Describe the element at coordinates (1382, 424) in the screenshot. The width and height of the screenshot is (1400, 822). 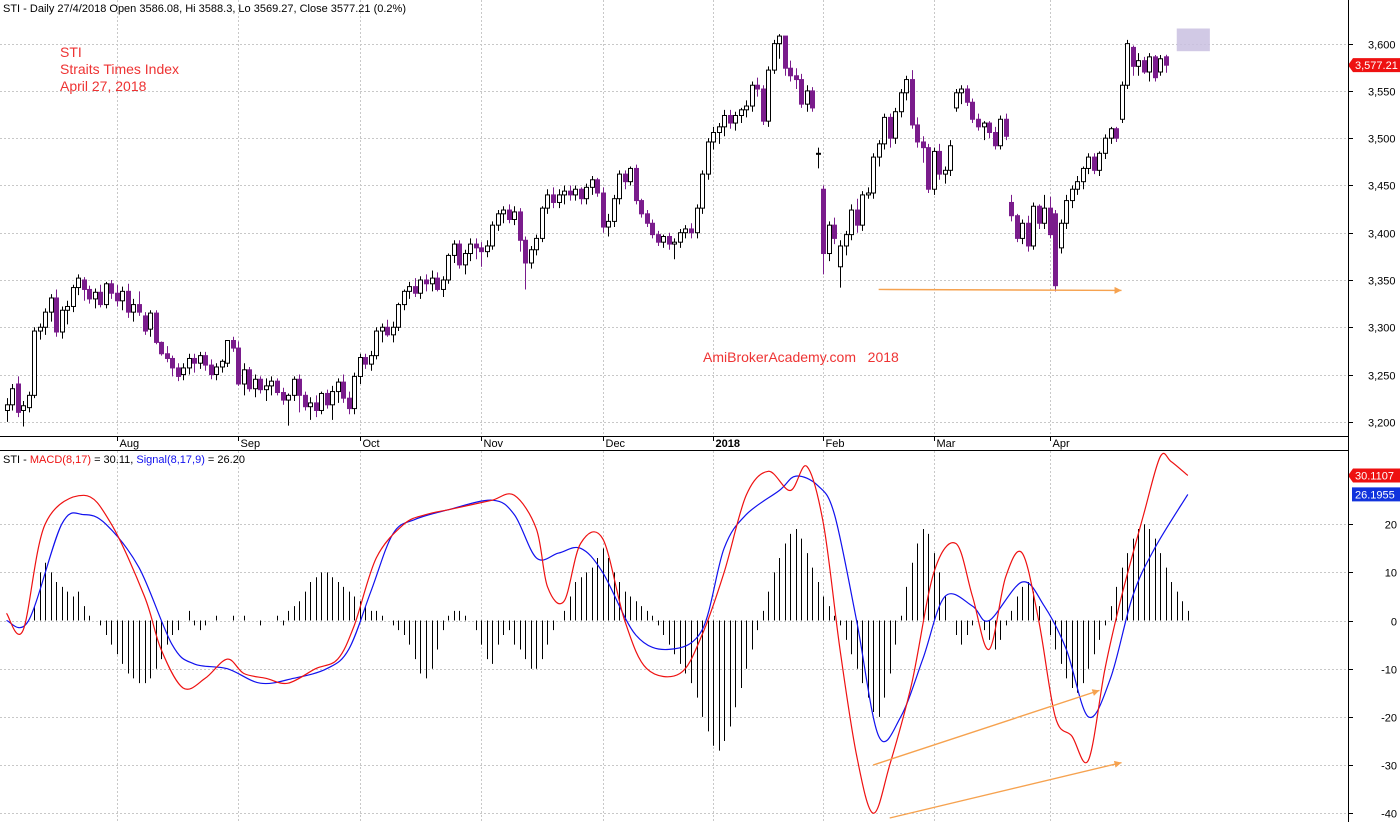
I see `price-ytick-label: 3,200` at that location.